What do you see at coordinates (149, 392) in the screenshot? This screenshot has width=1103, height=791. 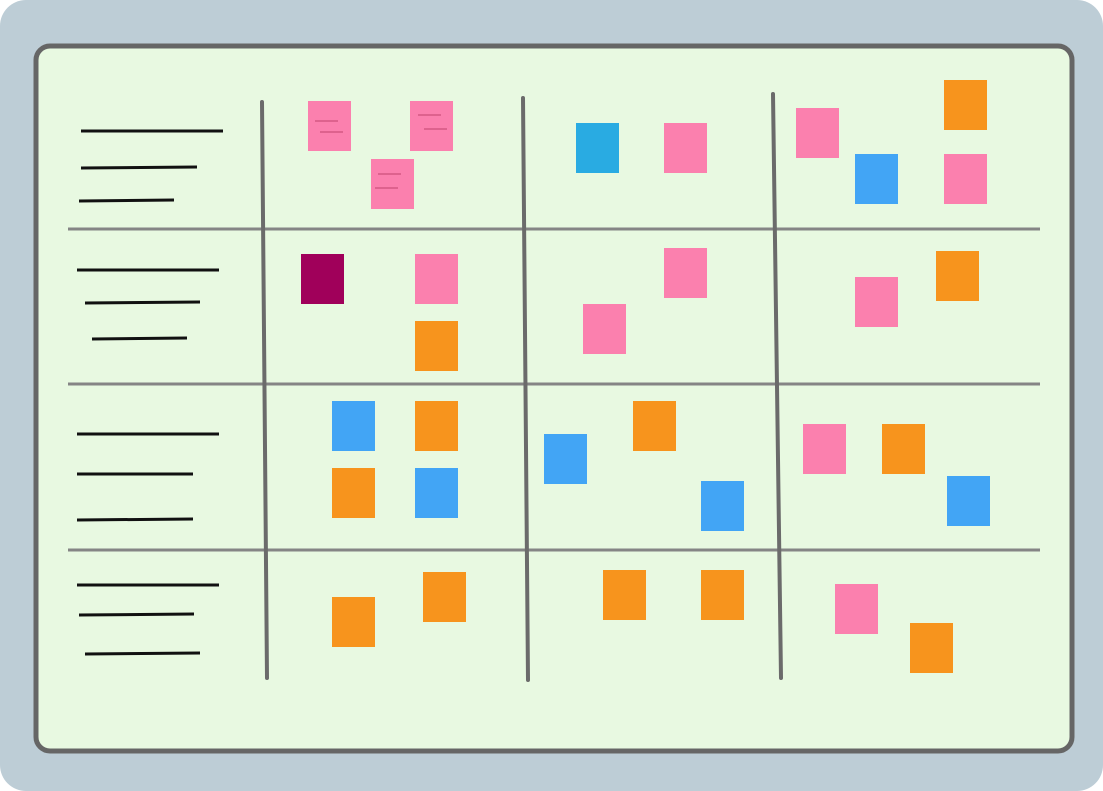 I see `row-labels` at bounding box center [149, 392].